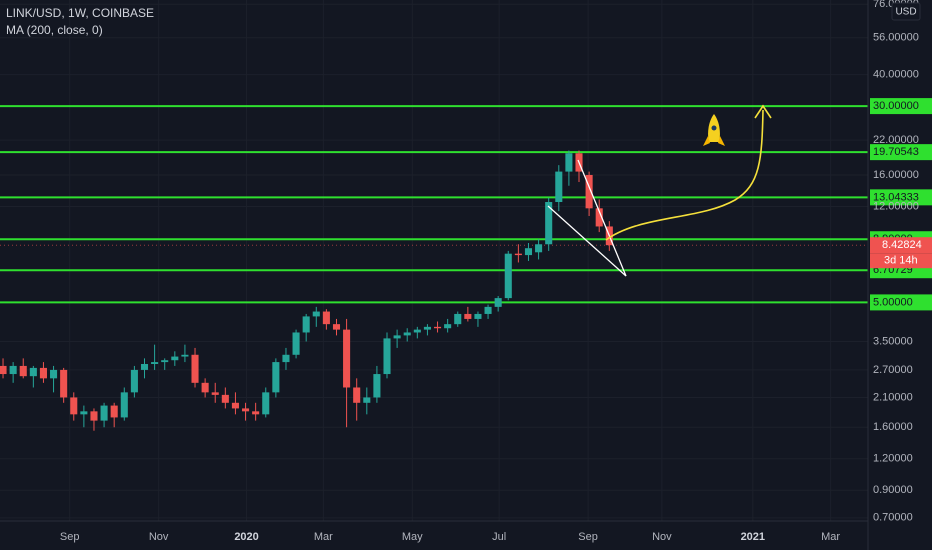 The image size is (932, 550). I want to click on y-tick-label: 1.20000, so click(893, 459).